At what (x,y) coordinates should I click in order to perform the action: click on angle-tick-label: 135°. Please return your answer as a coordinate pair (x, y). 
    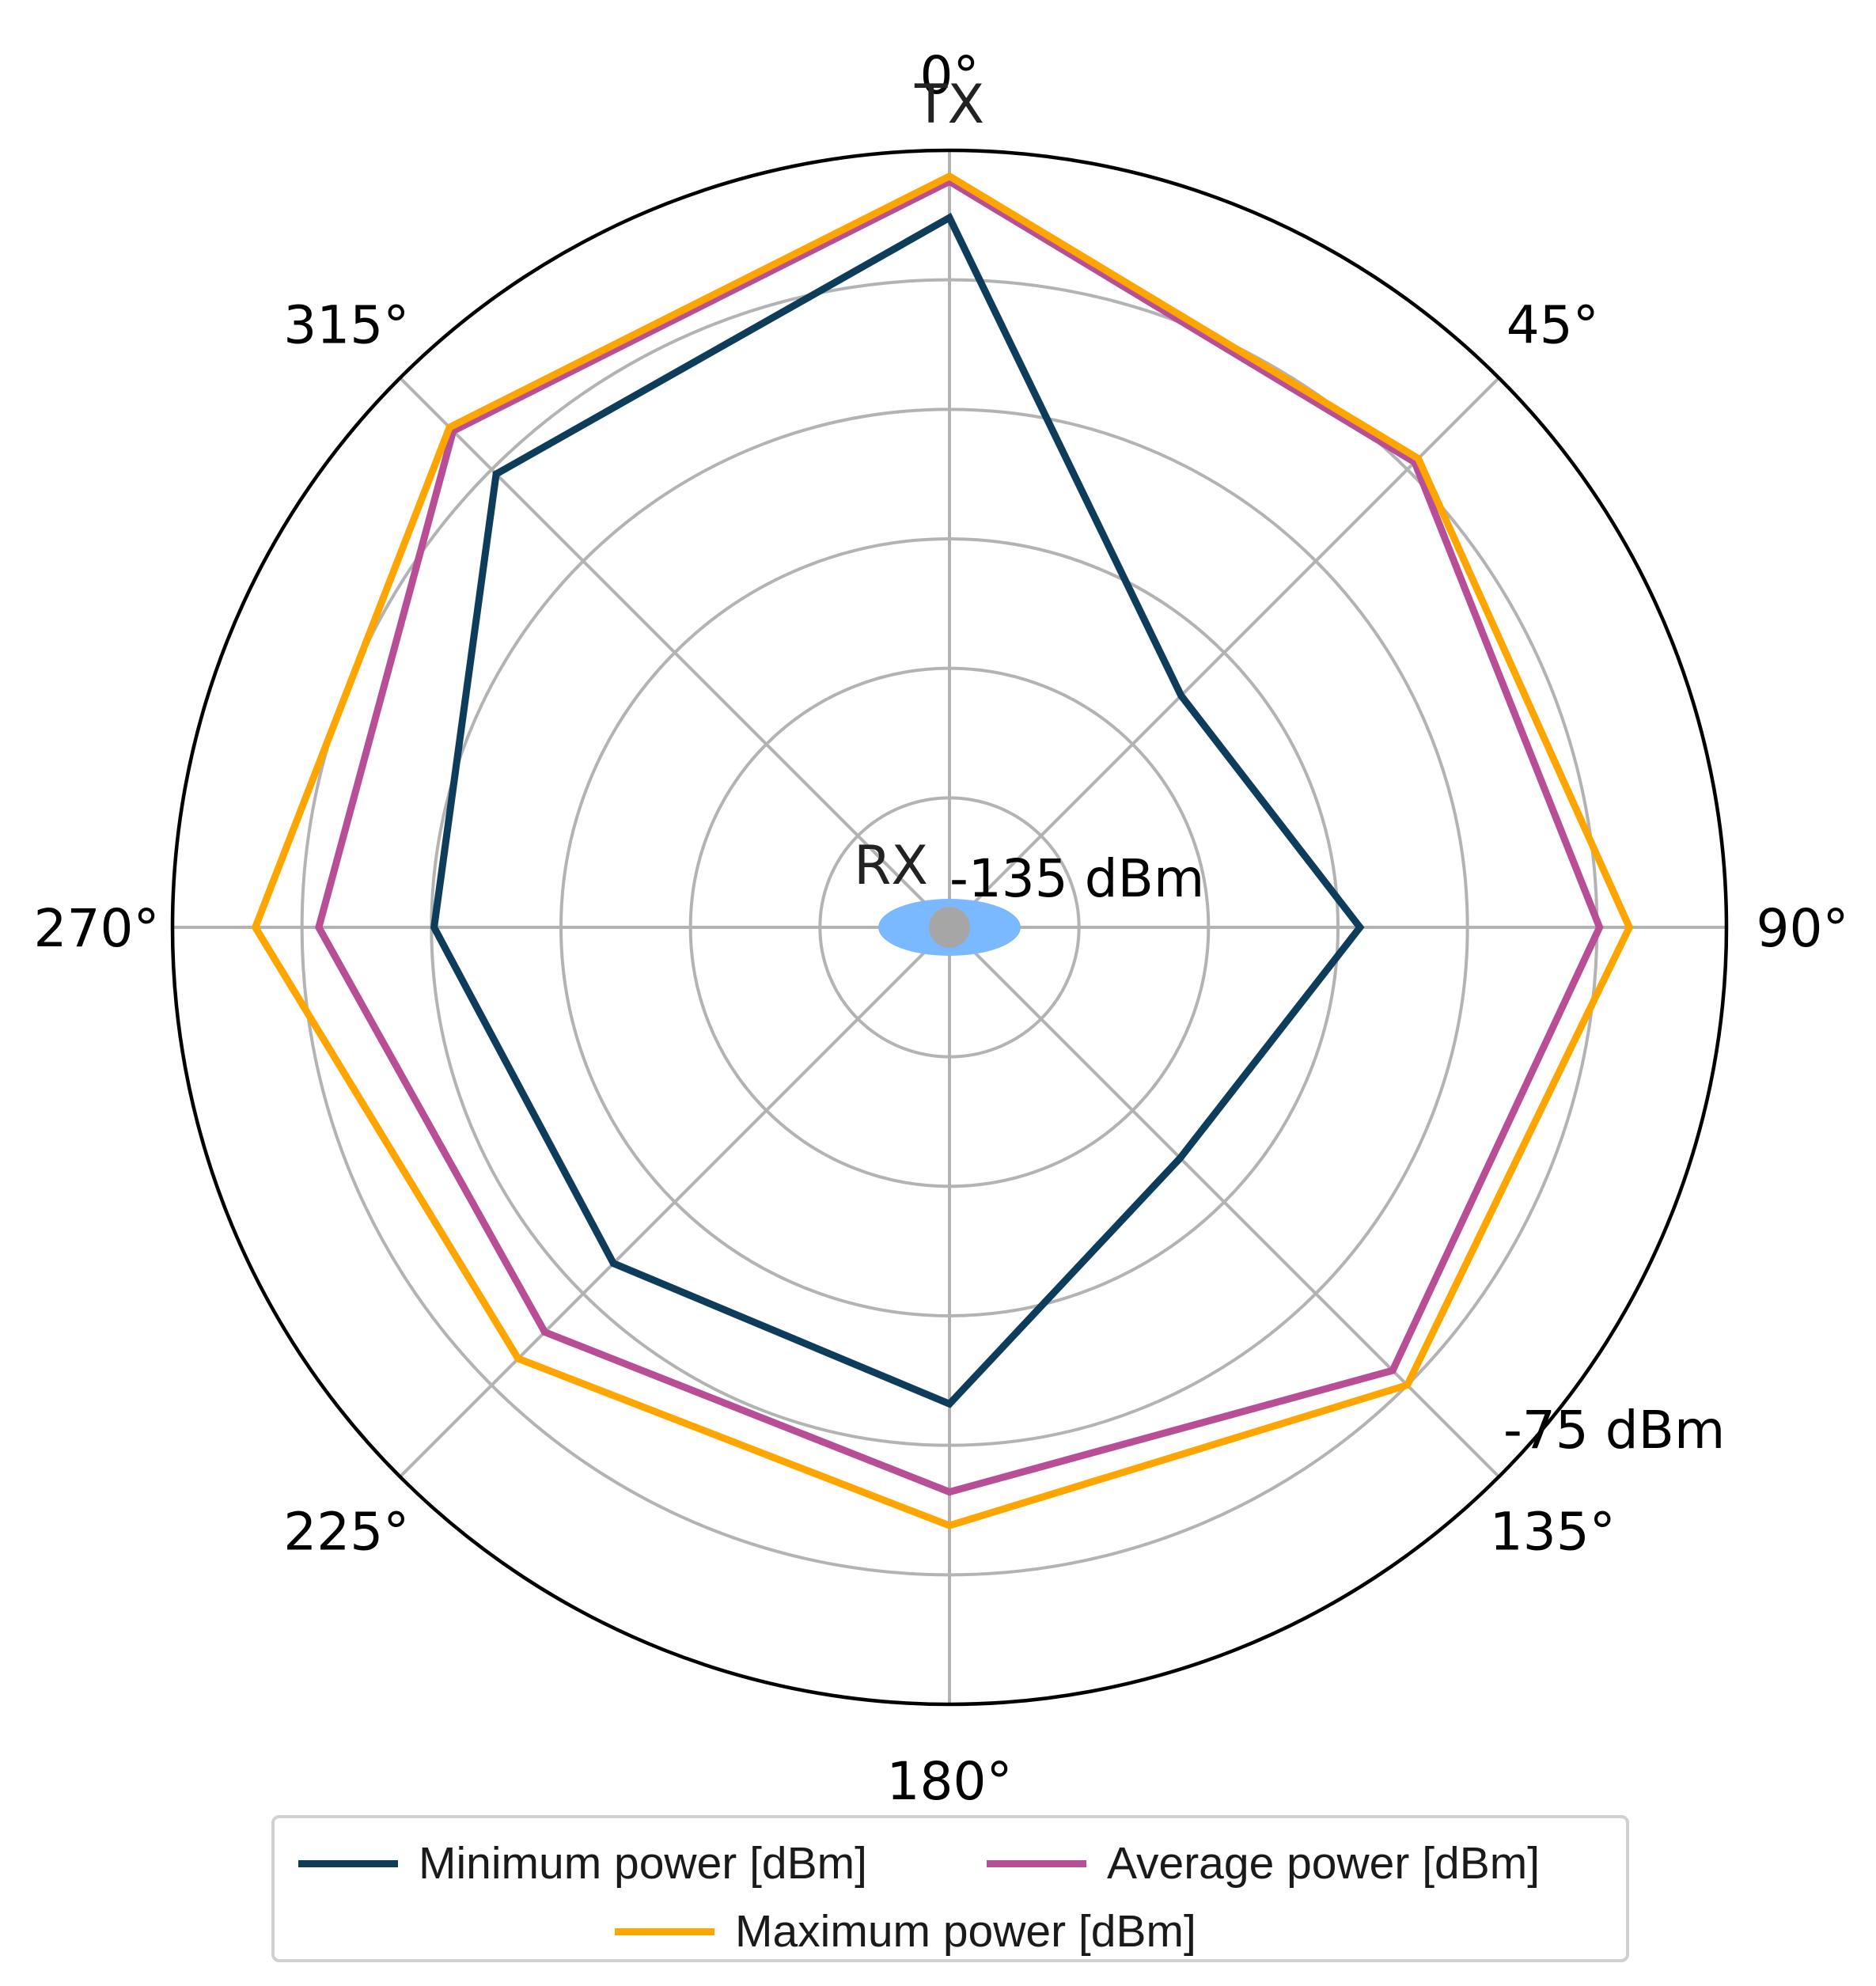
    Looking at the image, I should click on (1553, 1531).